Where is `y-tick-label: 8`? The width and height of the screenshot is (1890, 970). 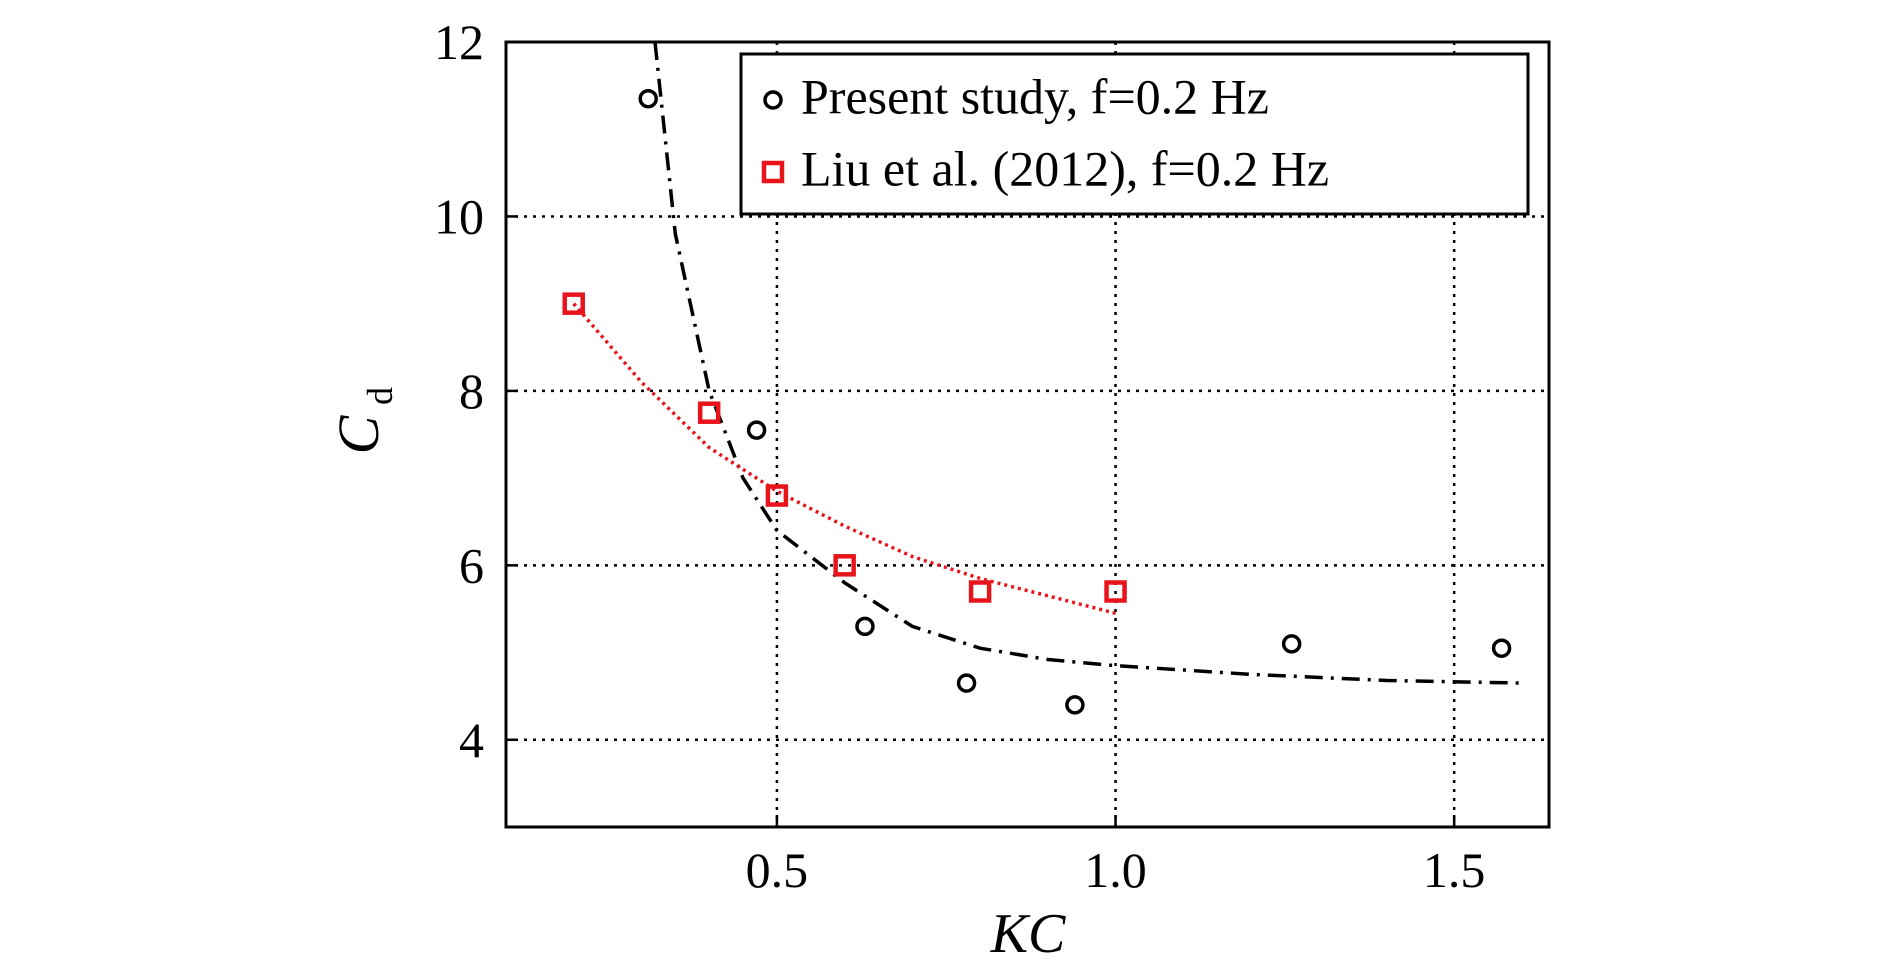 y-tick-label: 8 is located at coordinates (471, 391).